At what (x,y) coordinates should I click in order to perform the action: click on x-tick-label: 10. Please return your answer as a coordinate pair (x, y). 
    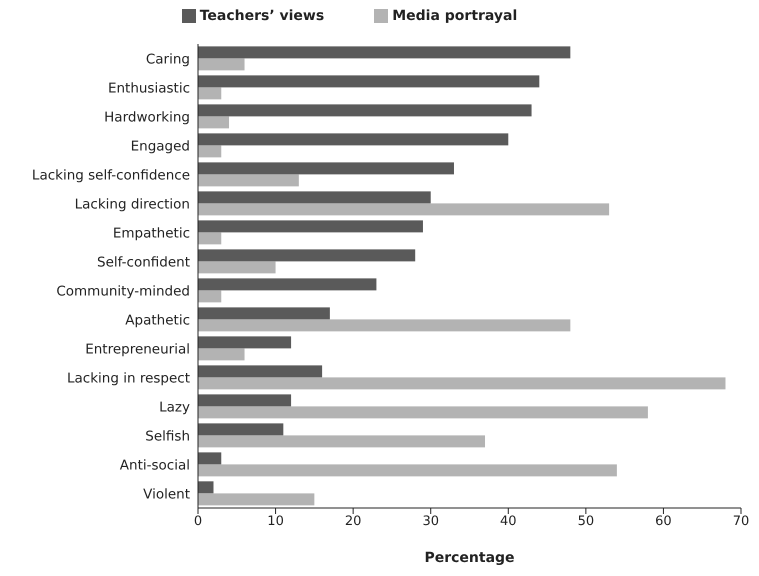
    Looking at the image, I should click on (275, 522).